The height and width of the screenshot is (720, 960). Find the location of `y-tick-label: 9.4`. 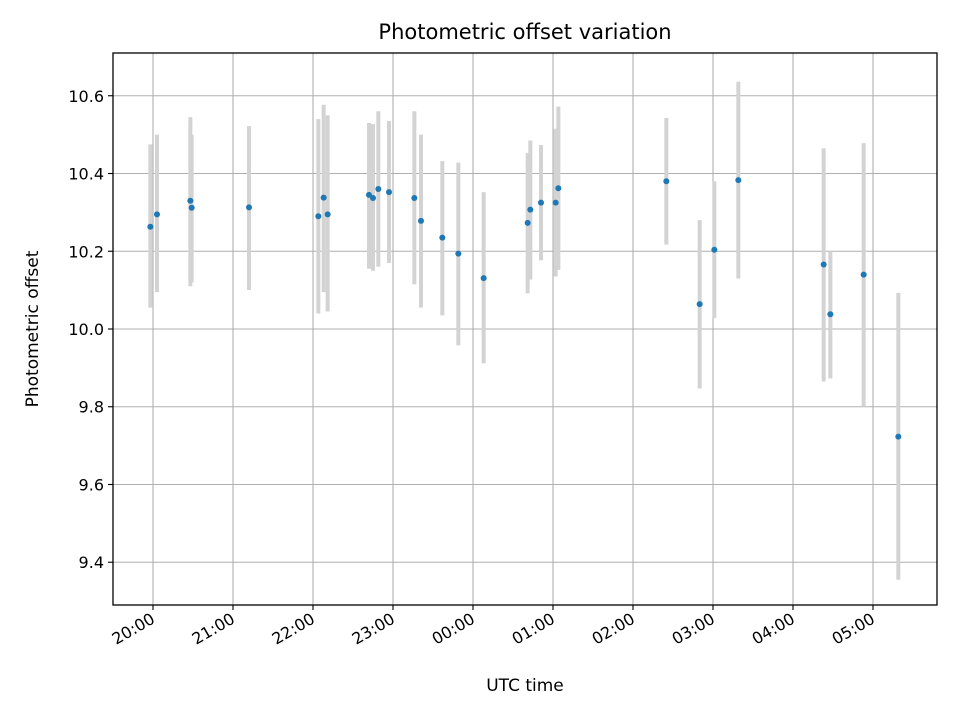

y-tick-label: 9.4 is located at coordinates (91, 562).